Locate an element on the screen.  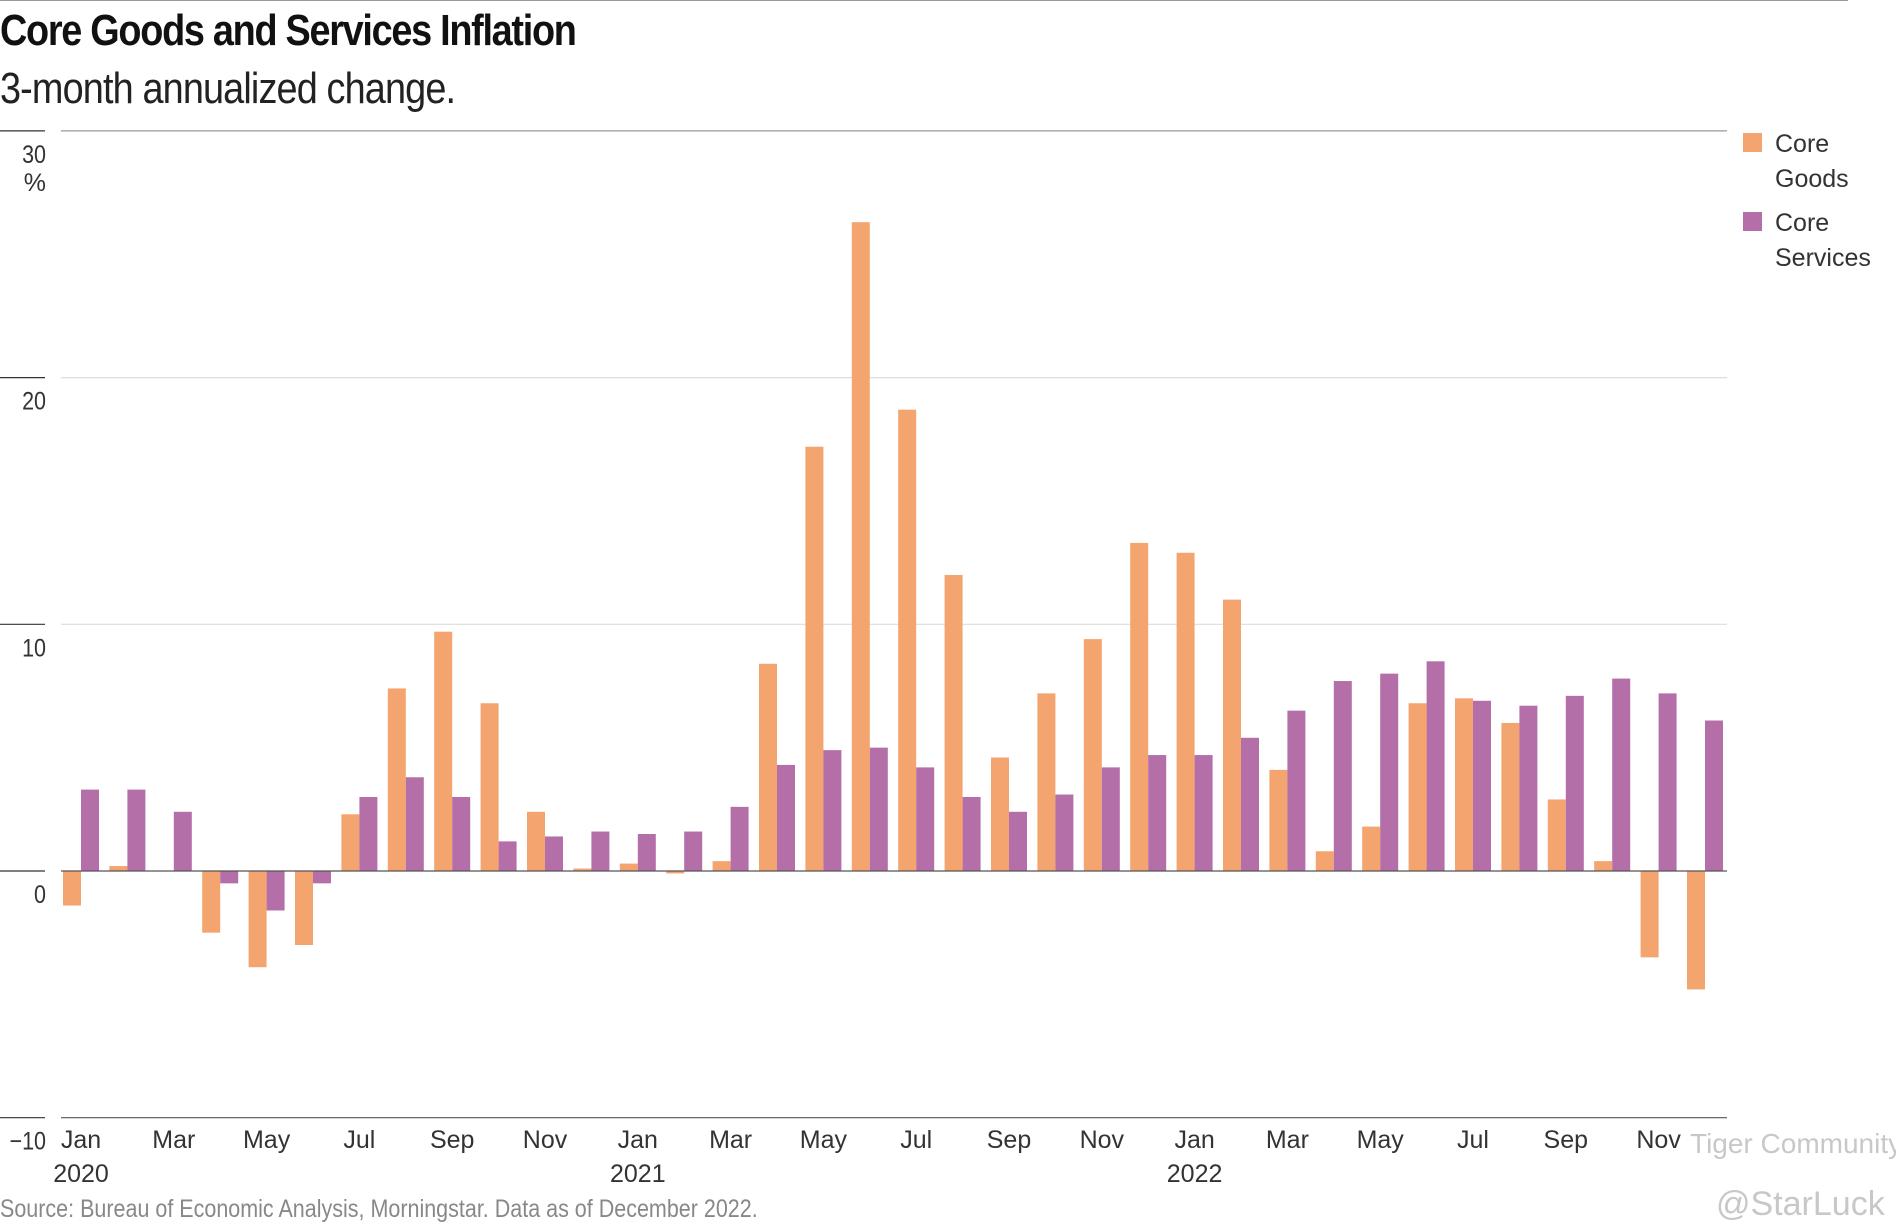
y-tick-label: 0 is located at coordinates (40, 894).